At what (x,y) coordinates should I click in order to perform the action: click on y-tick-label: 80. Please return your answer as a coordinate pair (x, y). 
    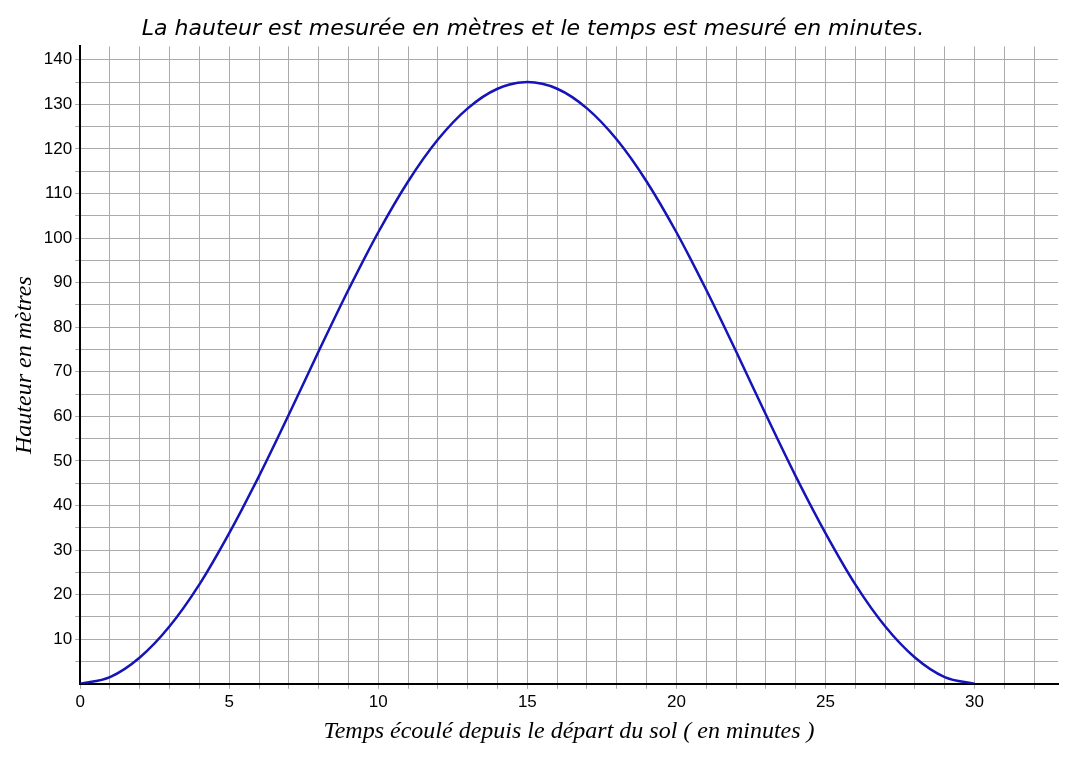
    Looking at the image, I should click on (63, 326).